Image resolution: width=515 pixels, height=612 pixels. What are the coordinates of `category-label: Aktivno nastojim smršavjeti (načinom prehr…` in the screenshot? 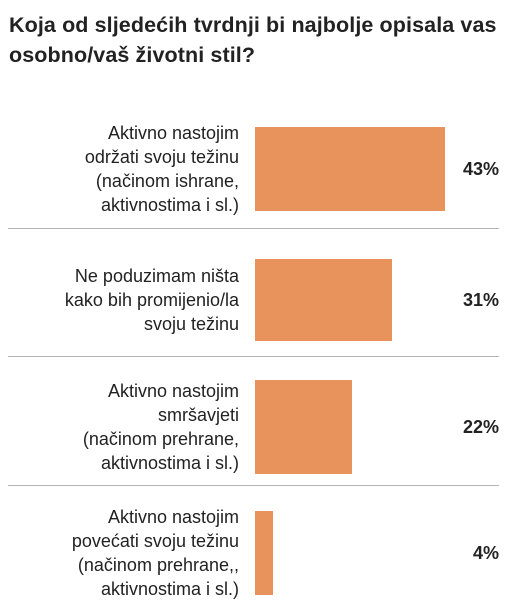 It's located at (161, 427).